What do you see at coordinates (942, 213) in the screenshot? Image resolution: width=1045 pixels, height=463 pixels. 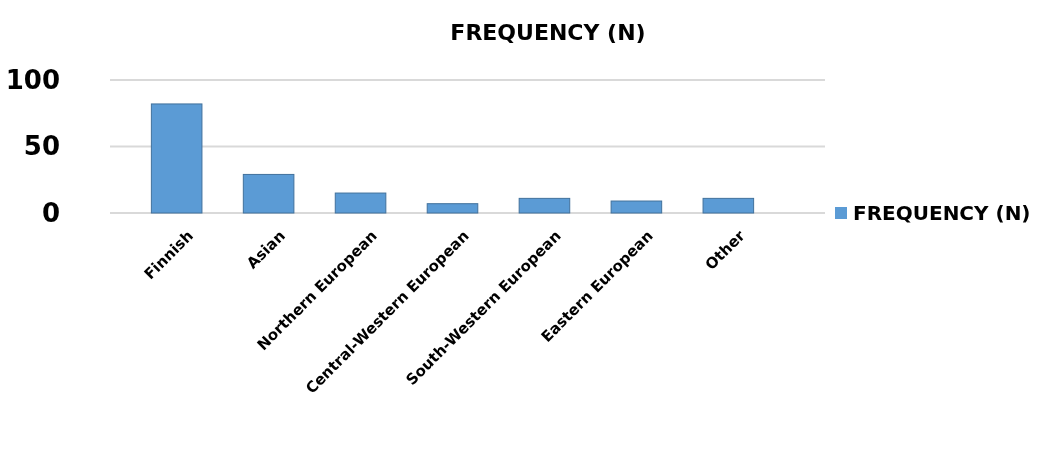 I see `legend-label: FREQUENCY (N)` at bounding box center [942, 213].